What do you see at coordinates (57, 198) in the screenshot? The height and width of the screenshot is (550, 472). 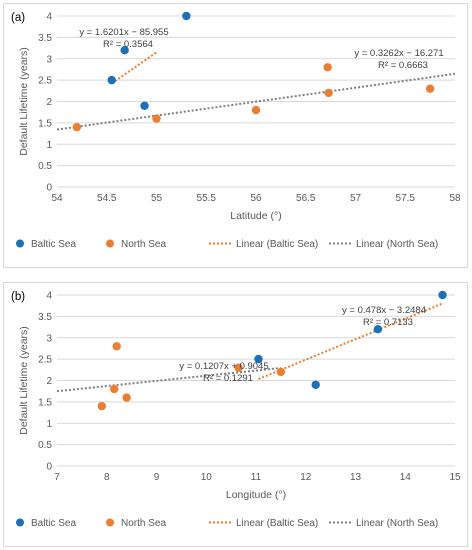 I see `x-tick-label: 54` at bounding box center [57, 198].